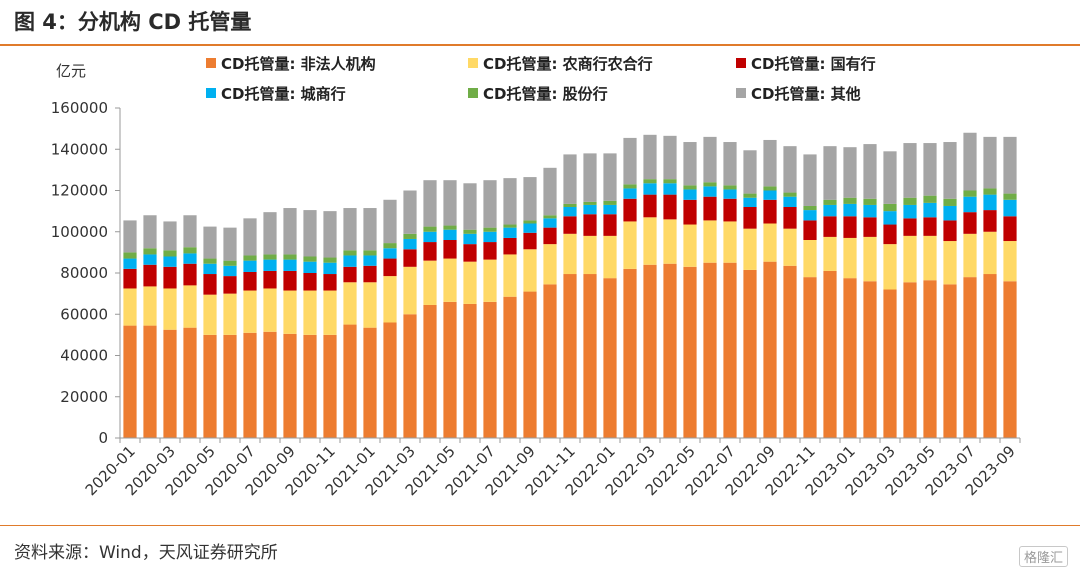  I want to click on legend-label: CD托管量: 其他, so click(806, 94).